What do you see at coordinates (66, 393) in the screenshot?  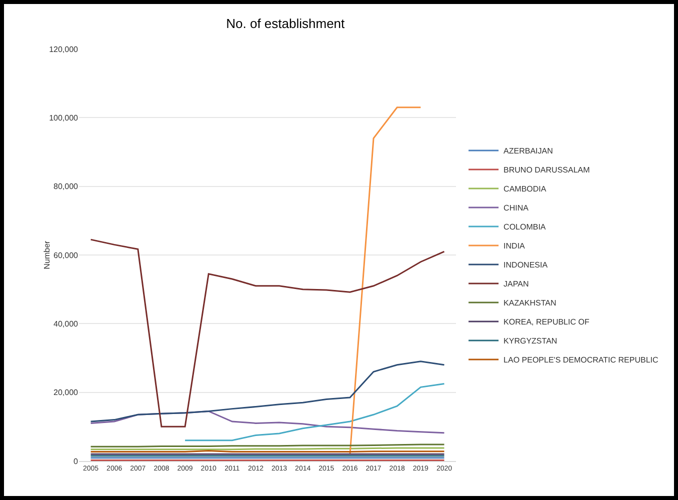 I see `y-tick-label: 20,000` at bounding box center [66, 393].